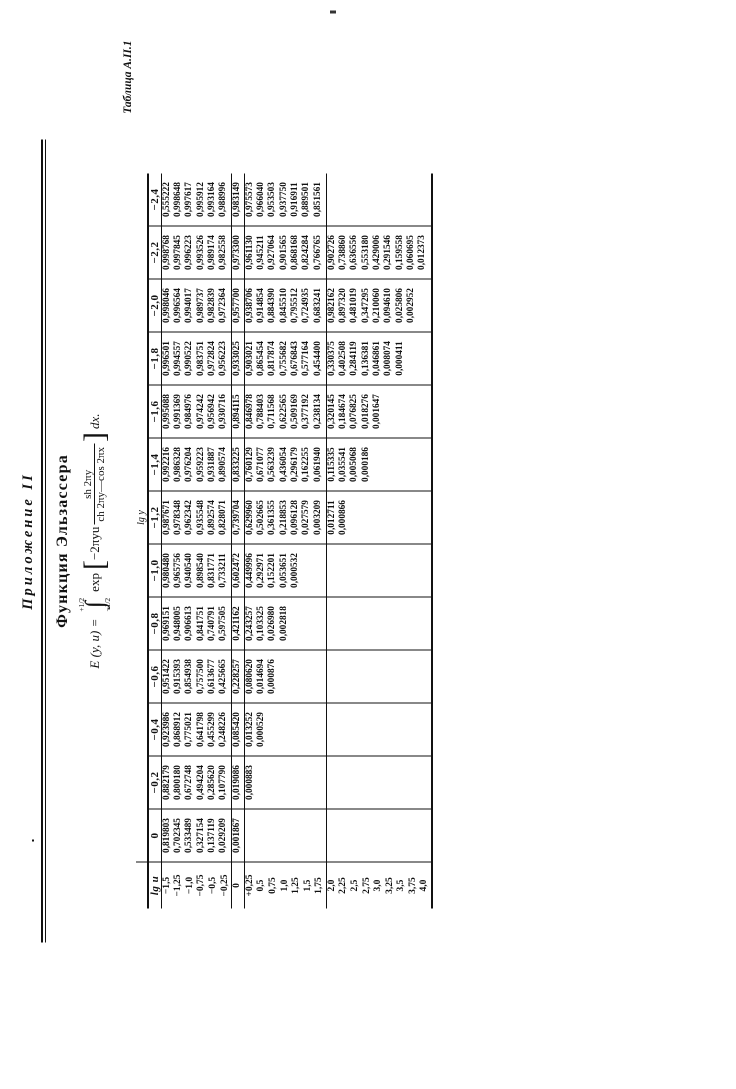 This screenshot has height=1089, width=736. What do you see at coordinates (166, 885) in the screenshot?
I see `row-label: −1,5` at bounding box center [166, 885].